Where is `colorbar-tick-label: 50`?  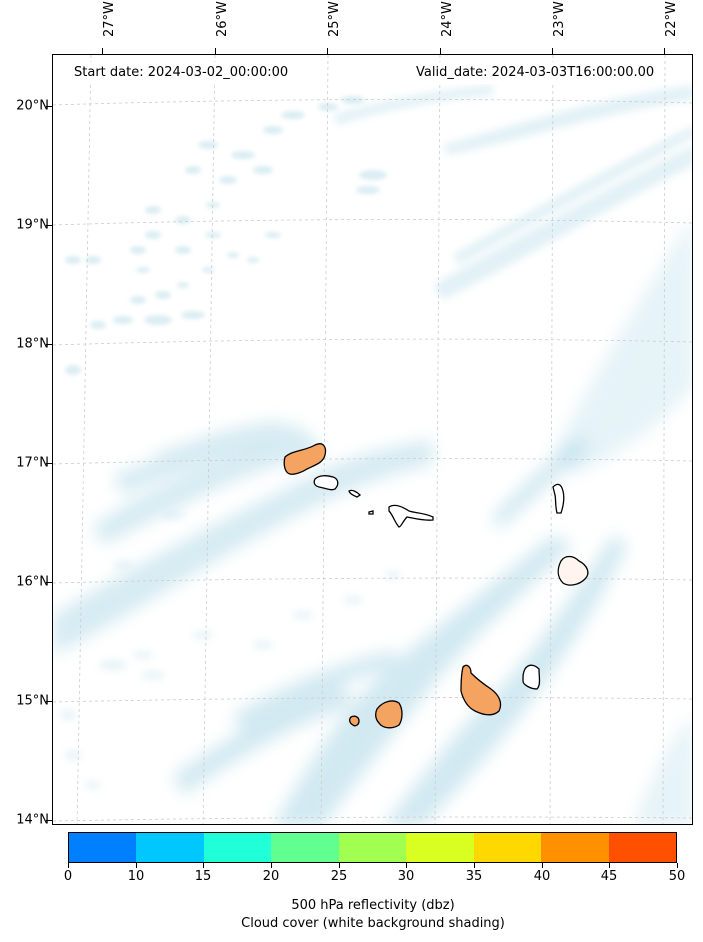 colorbar-tick-label: 50 is located at coordinates (677, 876).